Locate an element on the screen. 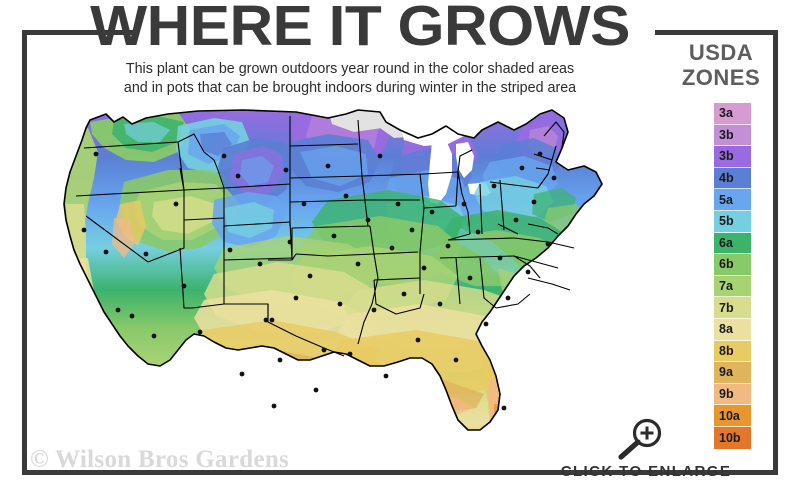  legend-swatch-label: 10b is located at coordinates (730, 437).